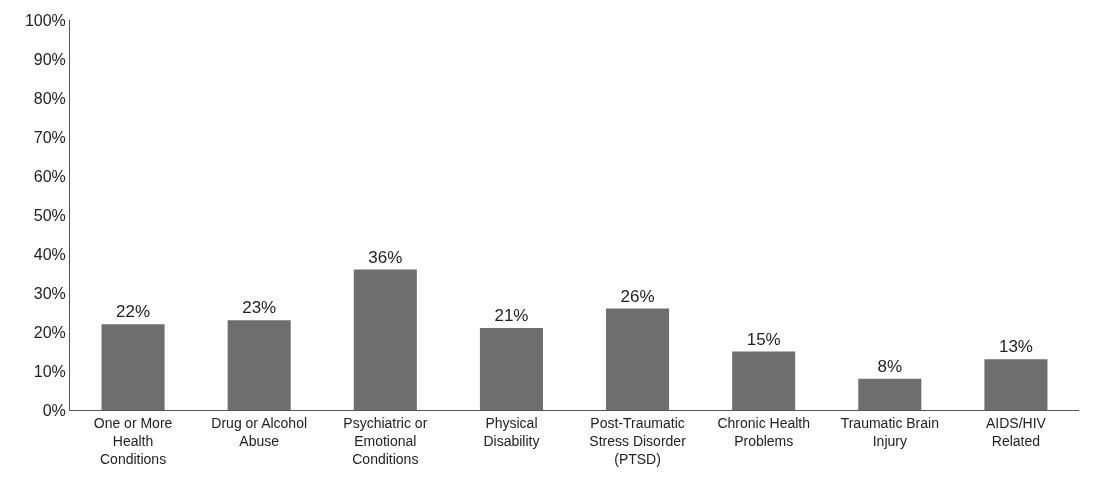  Describe the element at coordinates (133, 312) in the screenshot. I see `data-label: 22%` at that location.